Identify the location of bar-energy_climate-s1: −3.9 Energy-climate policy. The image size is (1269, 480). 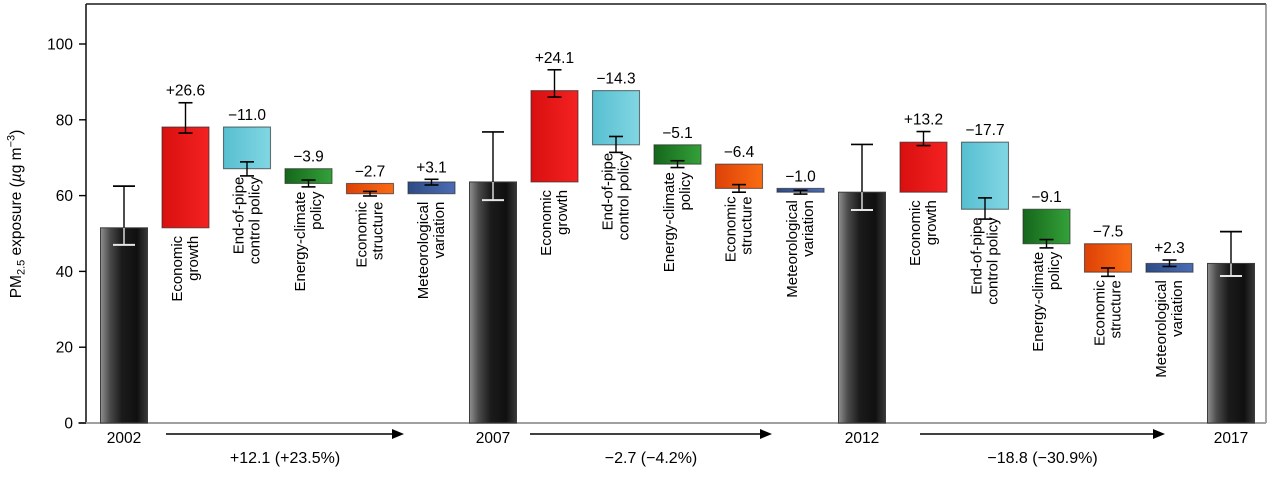
(308, 220).